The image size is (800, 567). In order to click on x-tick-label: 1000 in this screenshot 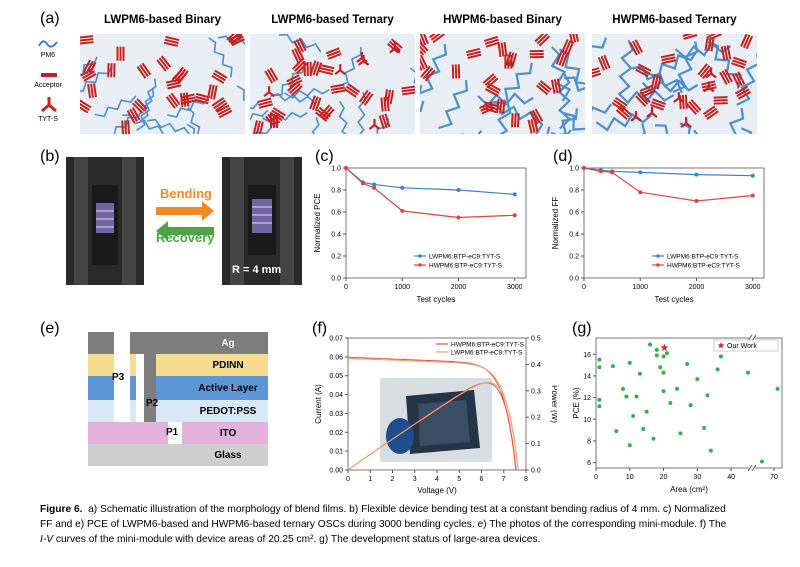, I will do `click(402, 287)`.